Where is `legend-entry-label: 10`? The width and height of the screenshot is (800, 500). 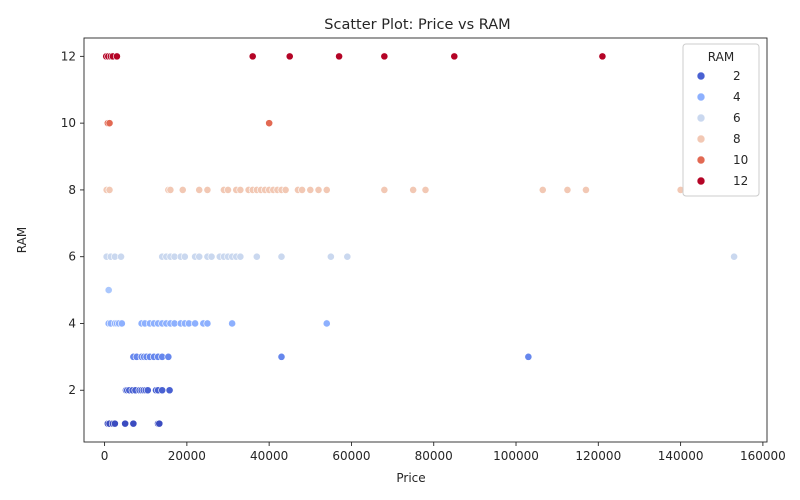
legend-entry-label: 10 is located at coordinates (740, 160).